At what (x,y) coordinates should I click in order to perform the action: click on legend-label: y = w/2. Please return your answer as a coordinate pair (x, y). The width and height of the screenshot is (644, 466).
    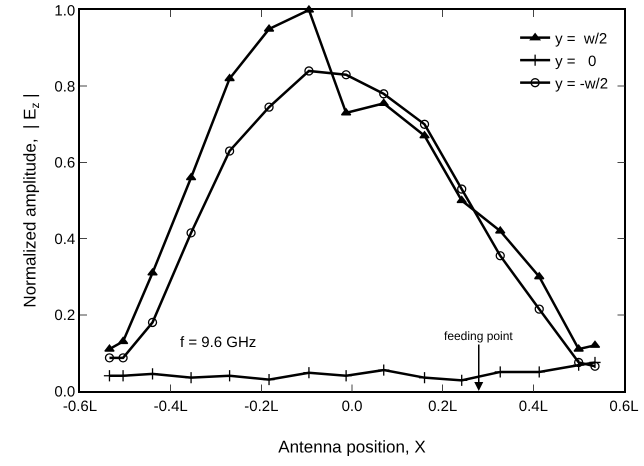
    Looking at the image, I should click on (581, 39).